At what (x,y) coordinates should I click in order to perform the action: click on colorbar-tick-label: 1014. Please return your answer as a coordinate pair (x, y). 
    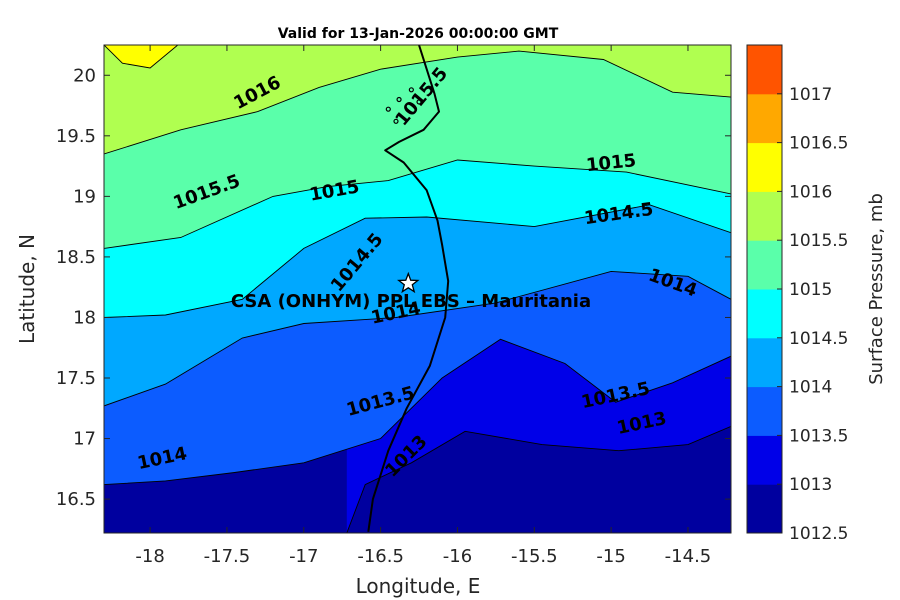
    Looking at the image, I should click on (810, 388).